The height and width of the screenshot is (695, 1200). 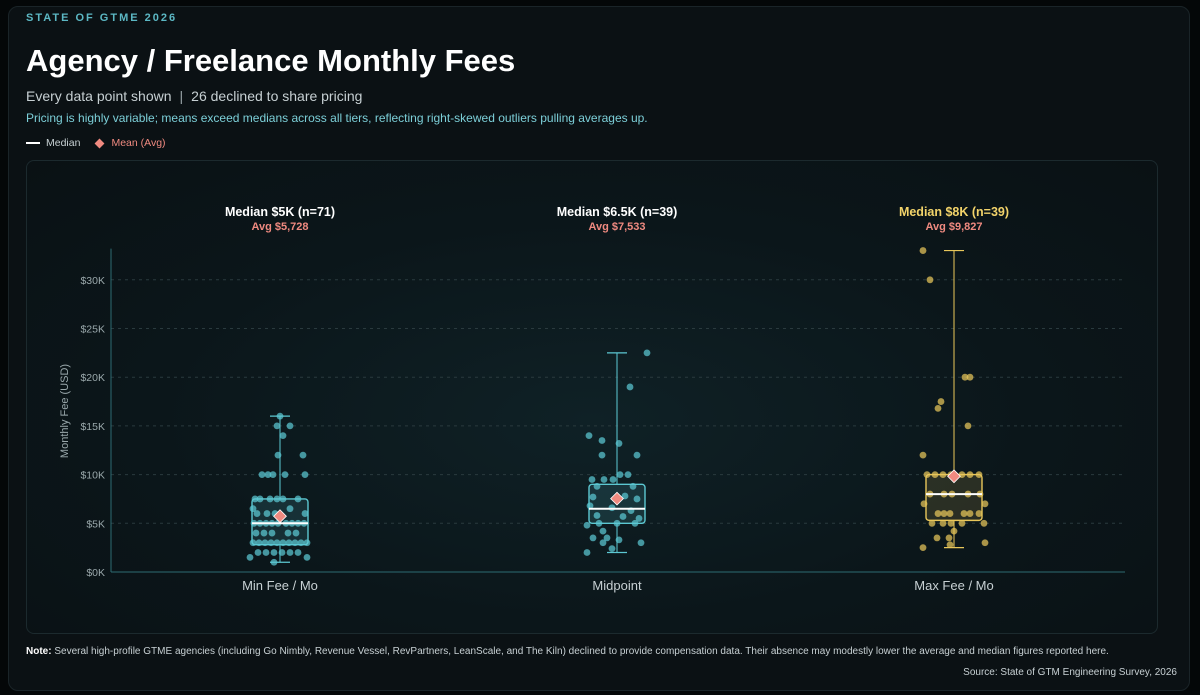 I want to click on group-avg-label: Avg $7,533, so click(x=616, y=227).